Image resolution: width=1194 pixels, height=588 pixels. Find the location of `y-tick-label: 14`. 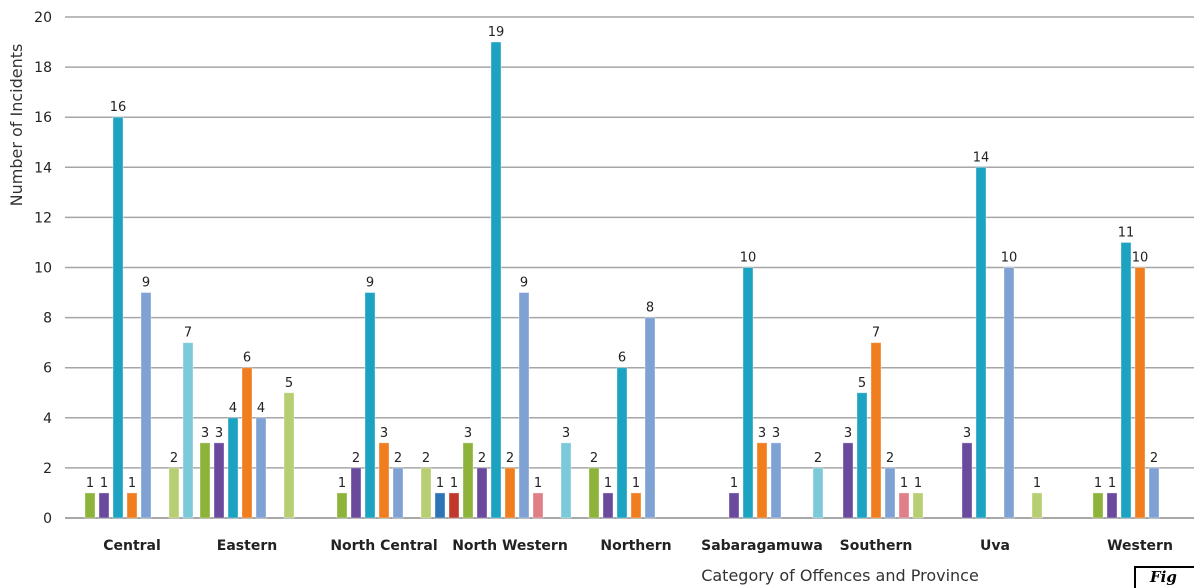

y-tick-label: 14 is located at coordinates (43, 168).